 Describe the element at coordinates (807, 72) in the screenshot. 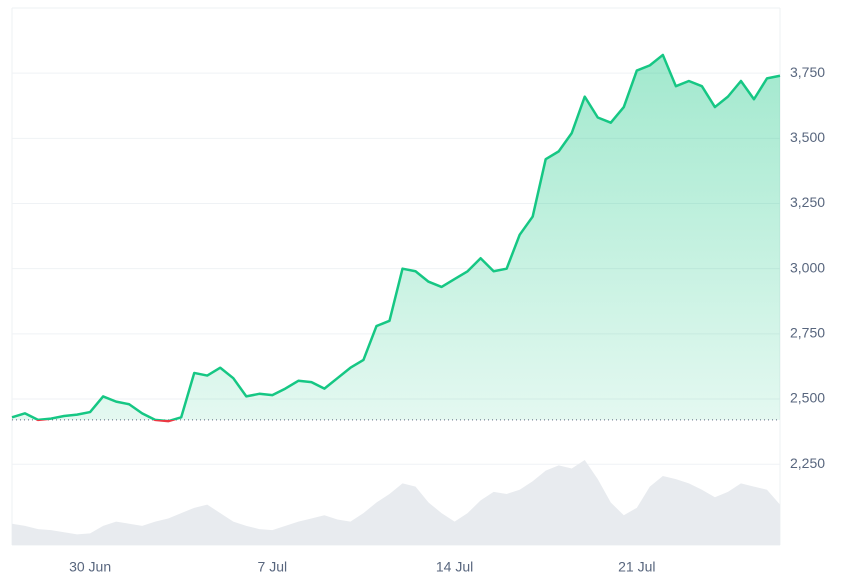

I see `y-tick-label: 3,750` at that location.